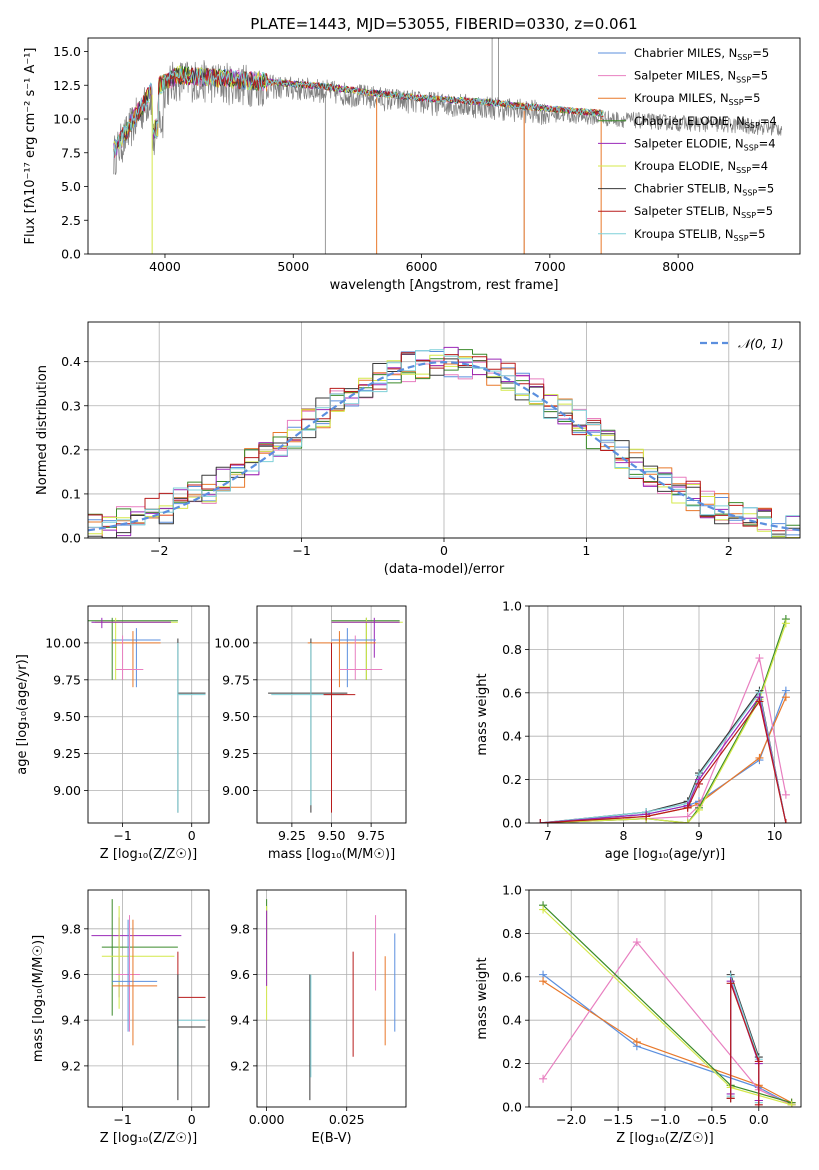 This screenshot has width=819, height=1170. I want to click on legend-entry-main: Kroupa ELODIE, N, so click(685, 166).